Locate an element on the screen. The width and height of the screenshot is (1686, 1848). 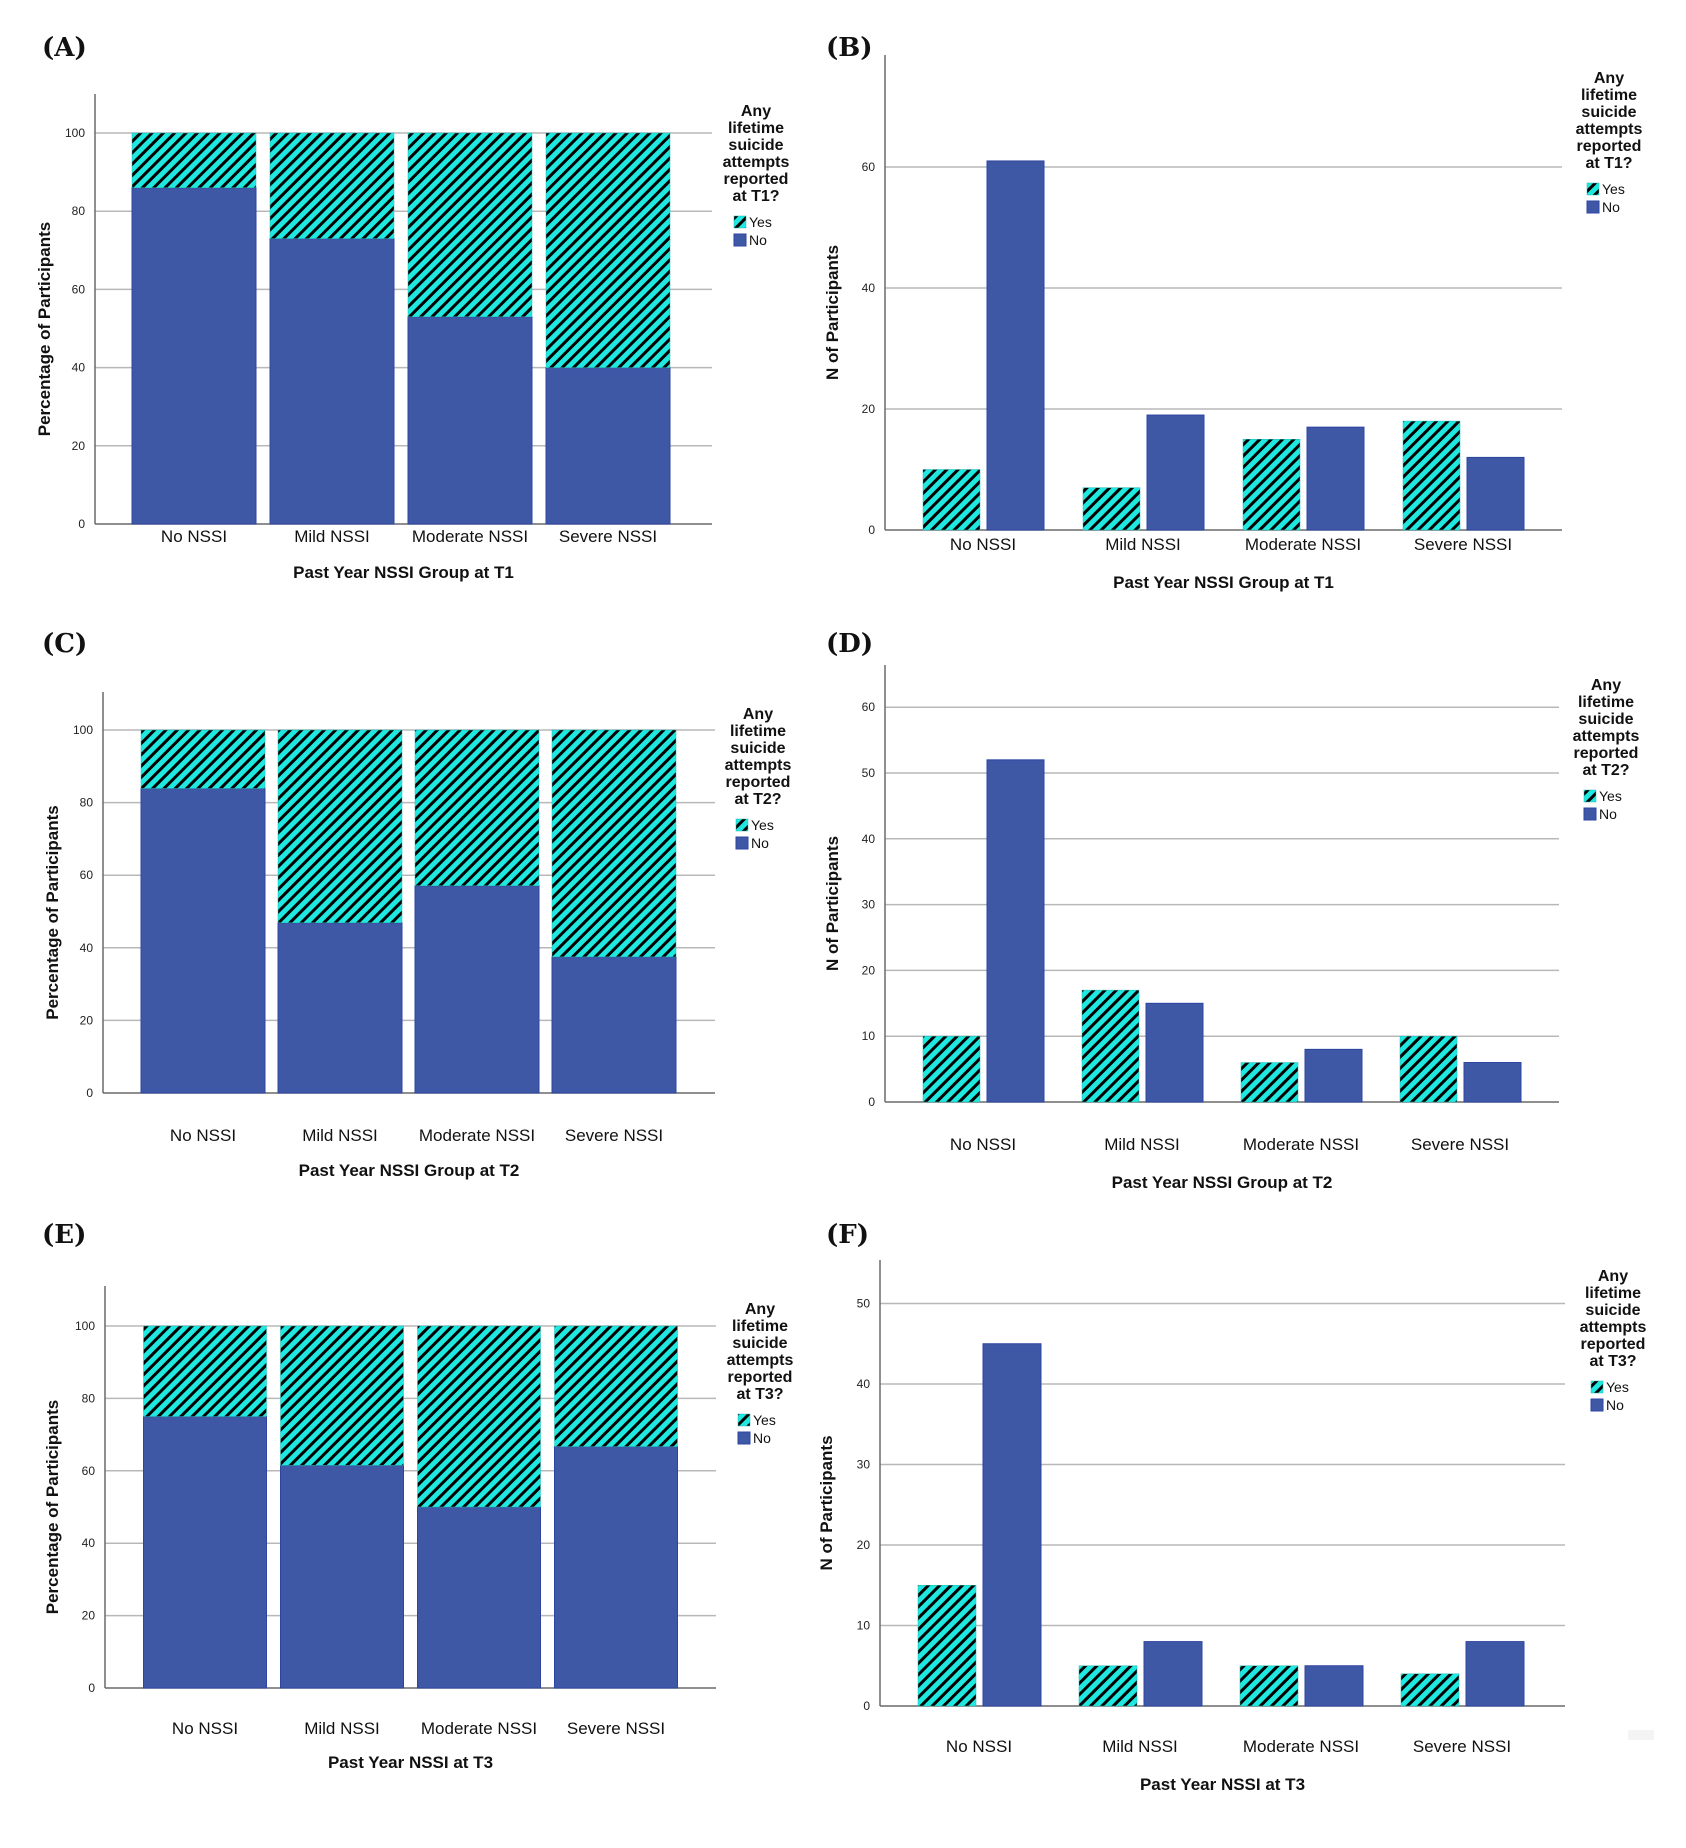
x-axis-title: Past Year NSSI Group at T2 is located at coordinates (1222, 1182).